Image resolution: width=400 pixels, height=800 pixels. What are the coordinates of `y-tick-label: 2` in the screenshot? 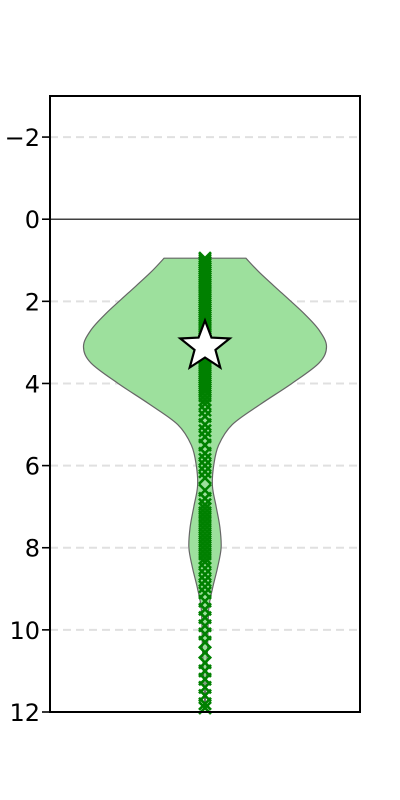 It's located at (32, 302).